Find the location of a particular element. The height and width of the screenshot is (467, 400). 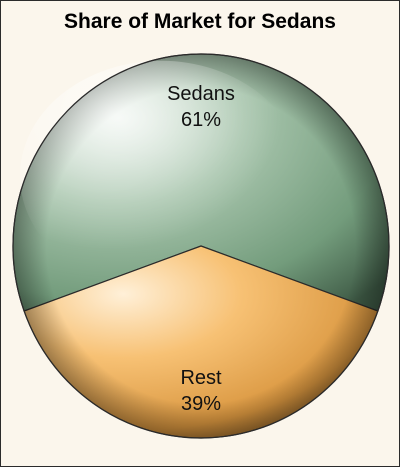

slice-label-sedans: Sedans is located at coordinates (201, 94).